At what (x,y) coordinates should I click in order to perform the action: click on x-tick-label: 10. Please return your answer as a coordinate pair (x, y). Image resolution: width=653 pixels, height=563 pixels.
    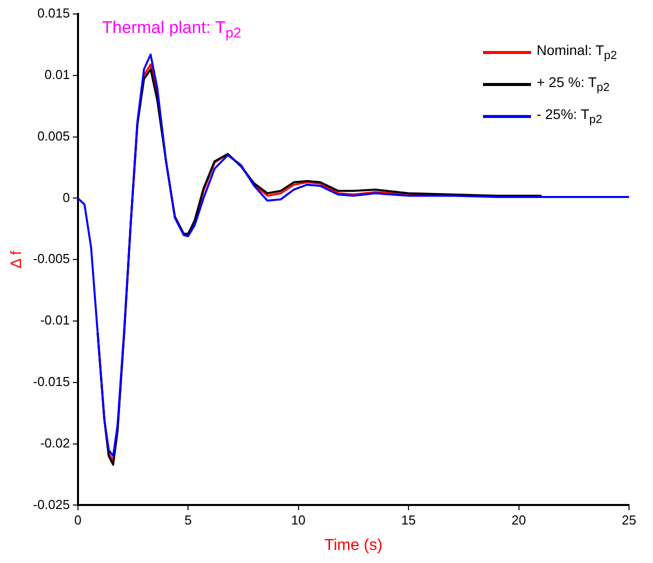
    Looking at the image, I should click on (298, 520).